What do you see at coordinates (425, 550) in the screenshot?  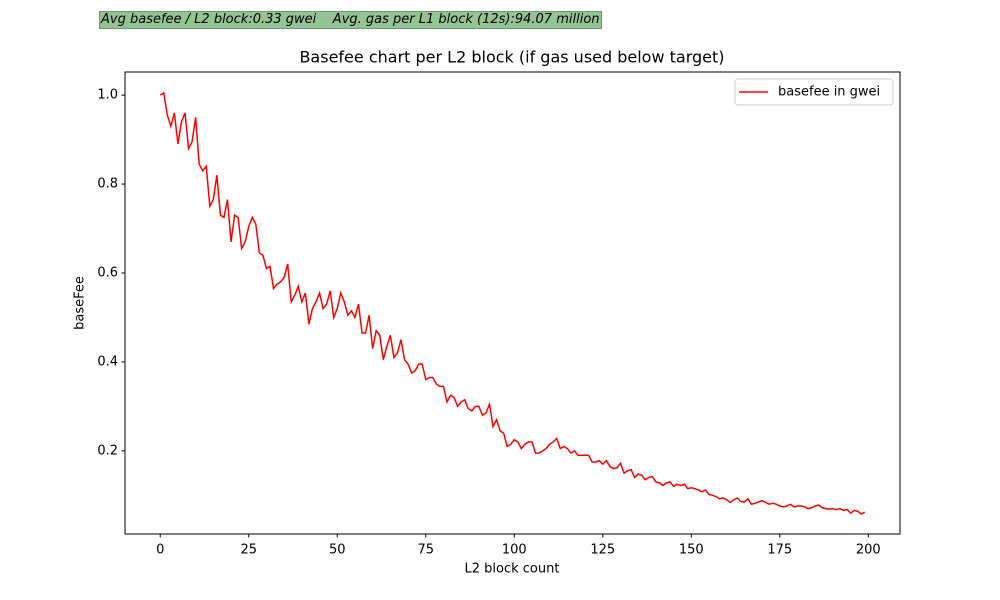 I see `x-tick-label: 75` at bounding box center [425, 550].